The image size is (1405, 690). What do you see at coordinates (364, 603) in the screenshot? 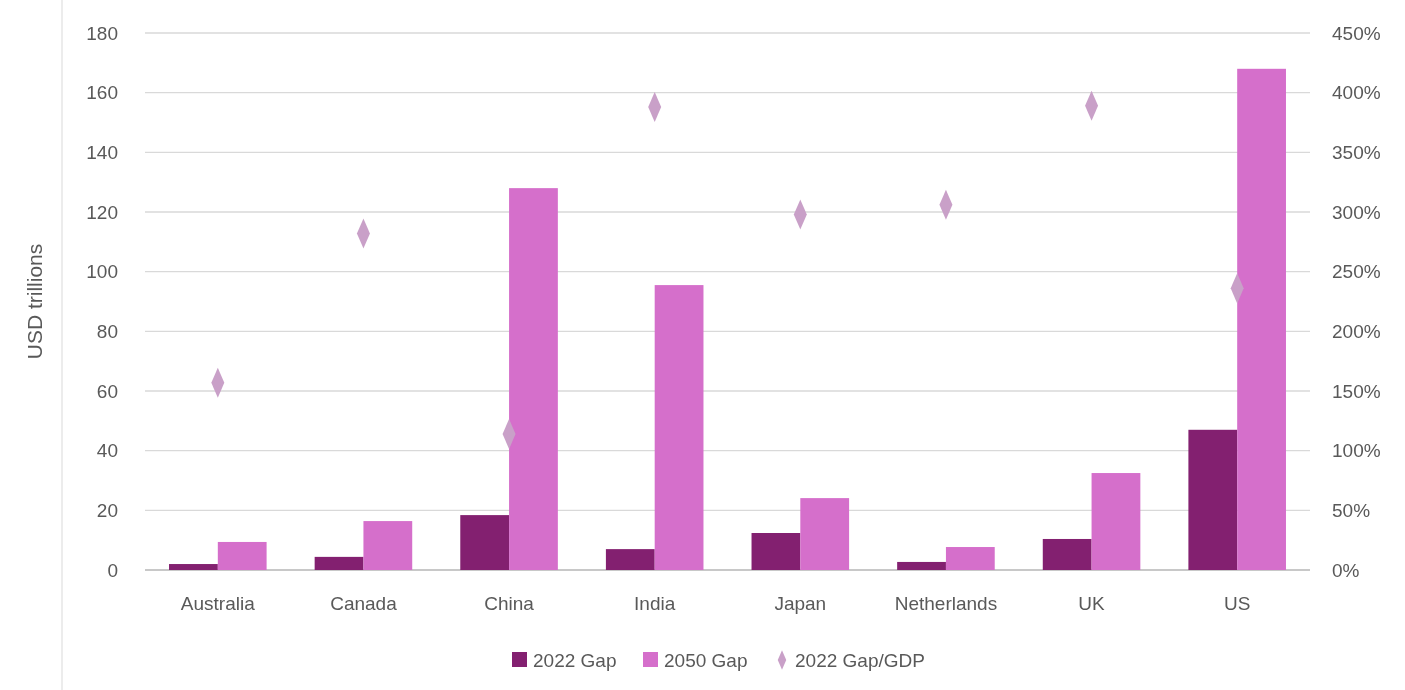
I see `x-tick-label: Canada` at bounding box center [364, 603].